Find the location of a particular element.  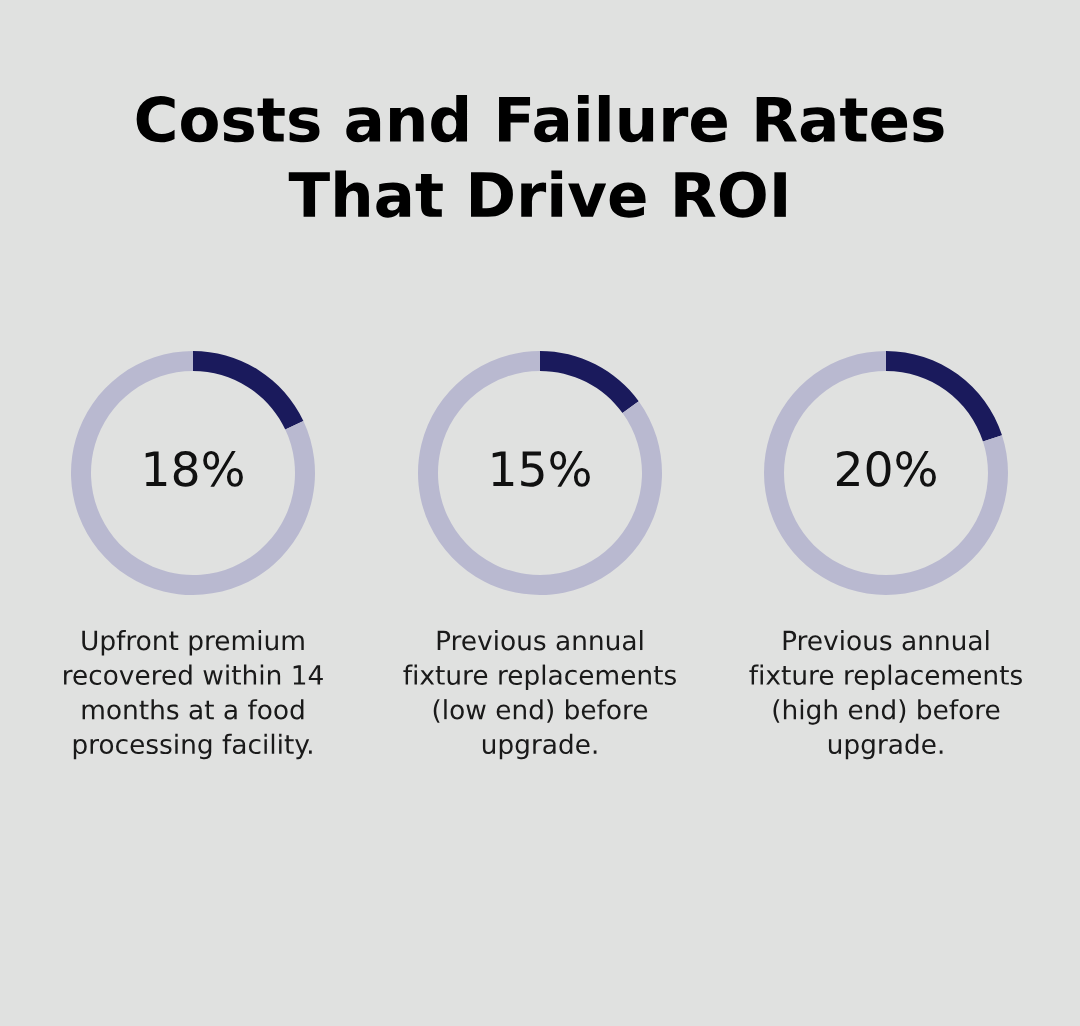

text: Upfront premium recovered within 14 months at a food processing facility. is located at coordinates (193, 695).